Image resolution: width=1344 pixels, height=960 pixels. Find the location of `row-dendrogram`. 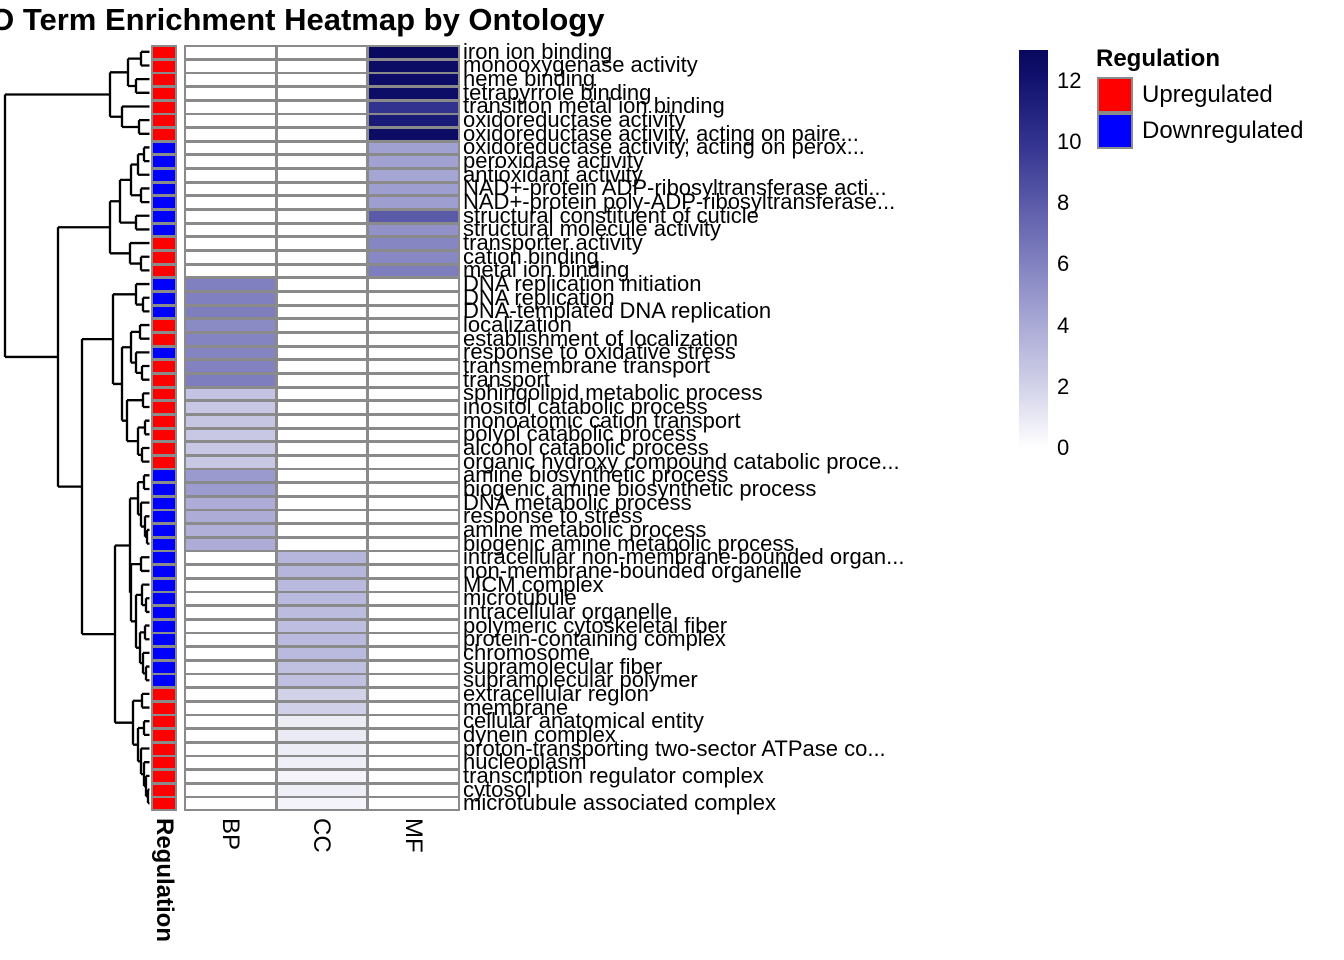

row-dendrogram is located at coordinates (76, 427).